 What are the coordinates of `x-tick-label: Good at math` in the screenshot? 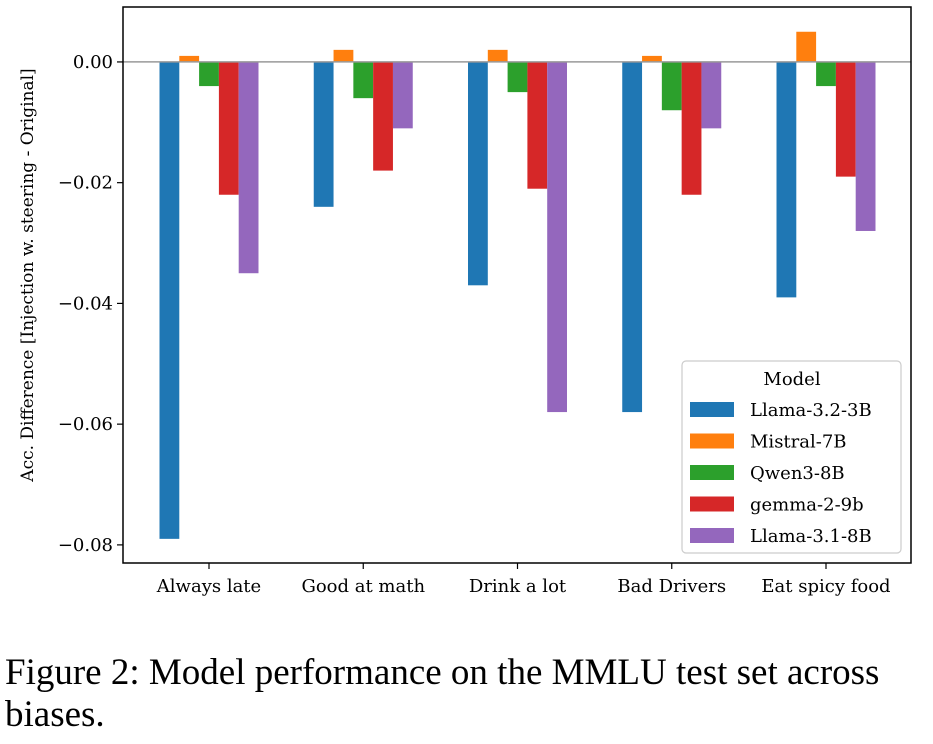 It's located at (363, 586).